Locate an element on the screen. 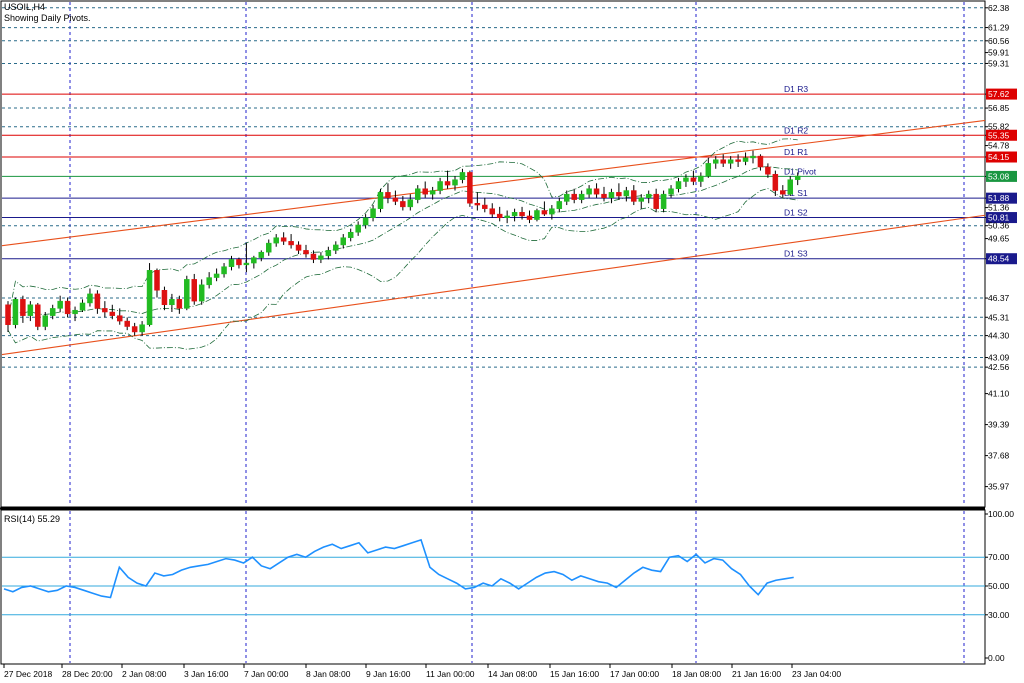 This screenshot has width=1024, height=683. pivot-subtitle: Showing Daily Pivots. is located at coordinates (47, 18).